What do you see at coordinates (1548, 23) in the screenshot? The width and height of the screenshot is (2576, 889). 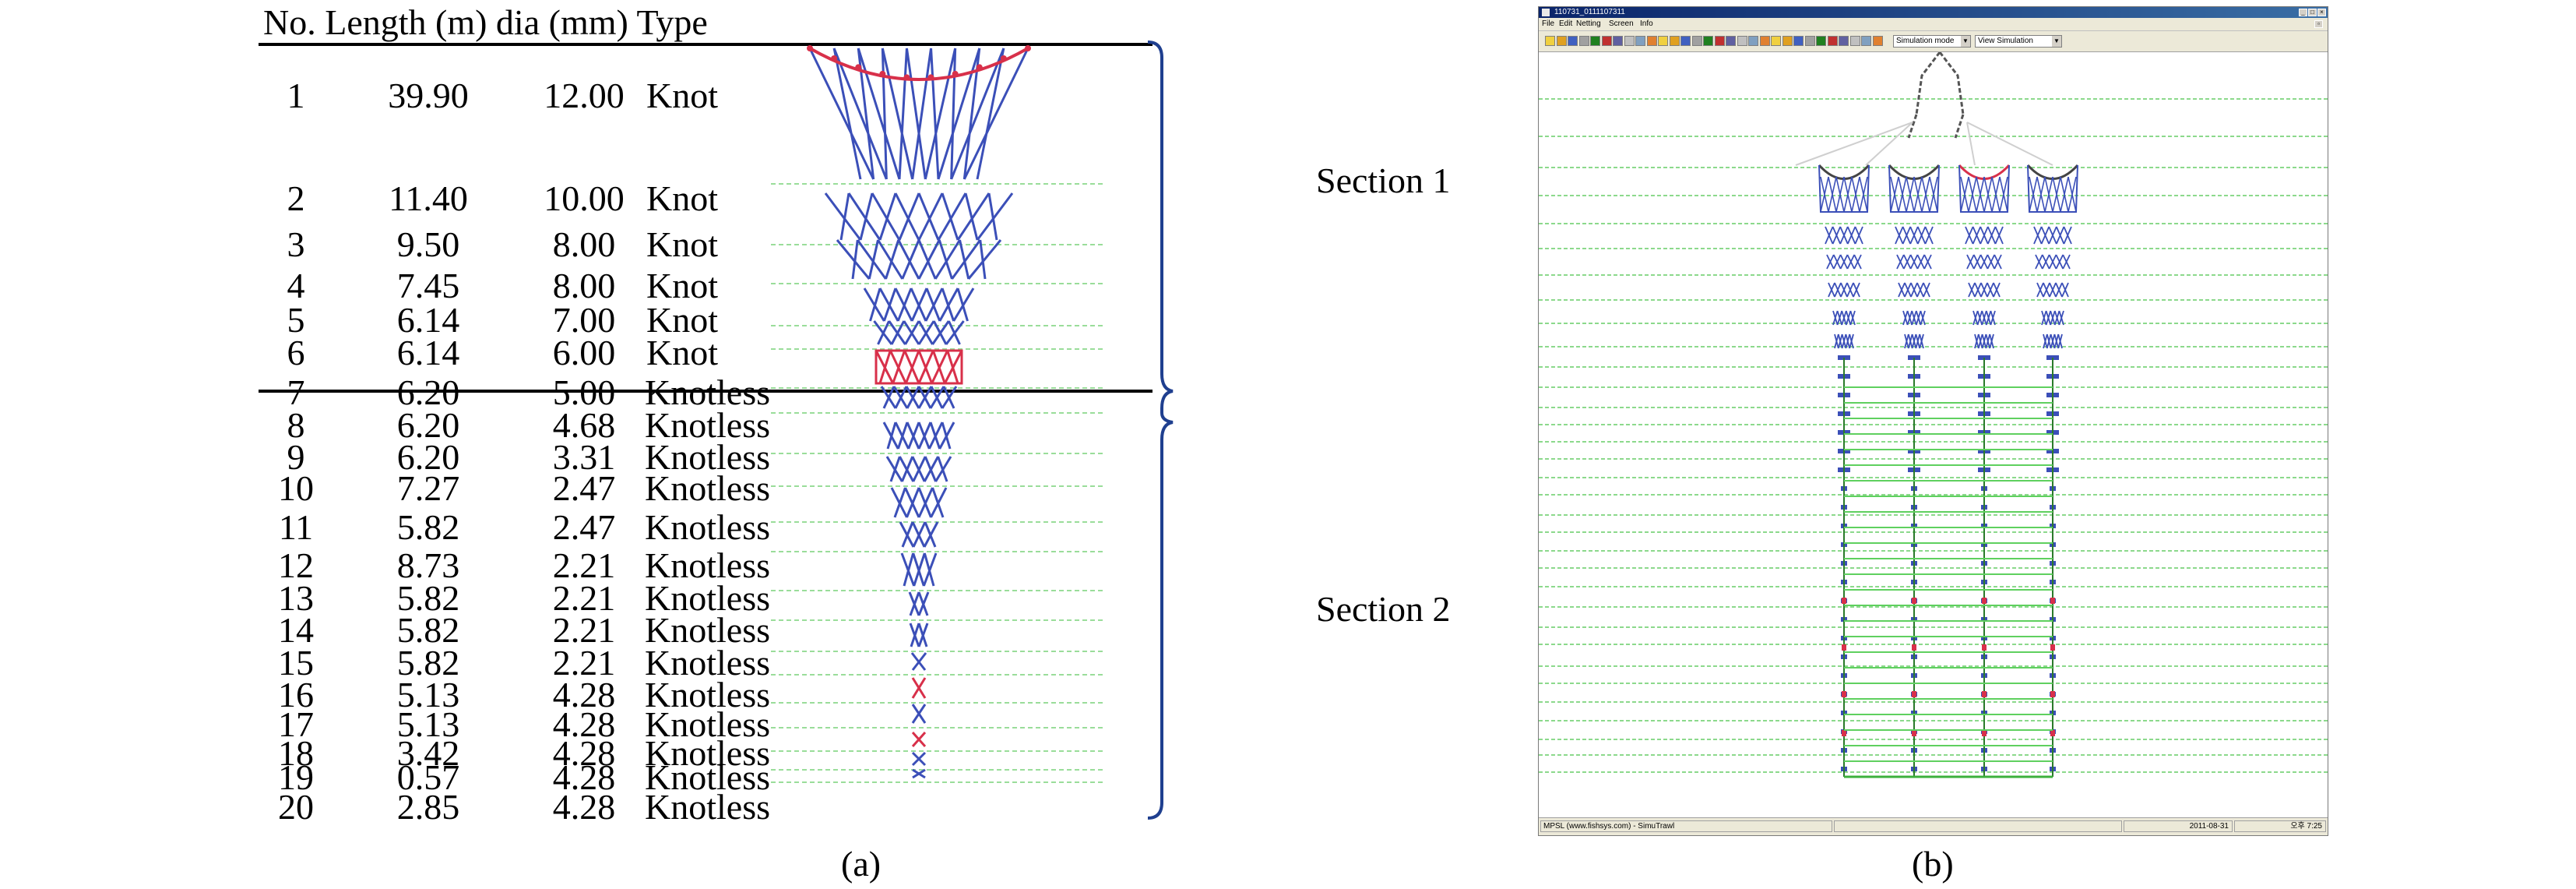 I see `menu-file: File` at bounding box center [1548, 23].